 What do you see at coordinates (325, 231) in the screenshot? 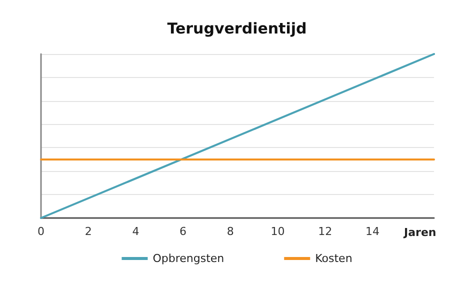
I see `x-tick-label: 12` at bounding box center [325, 231].